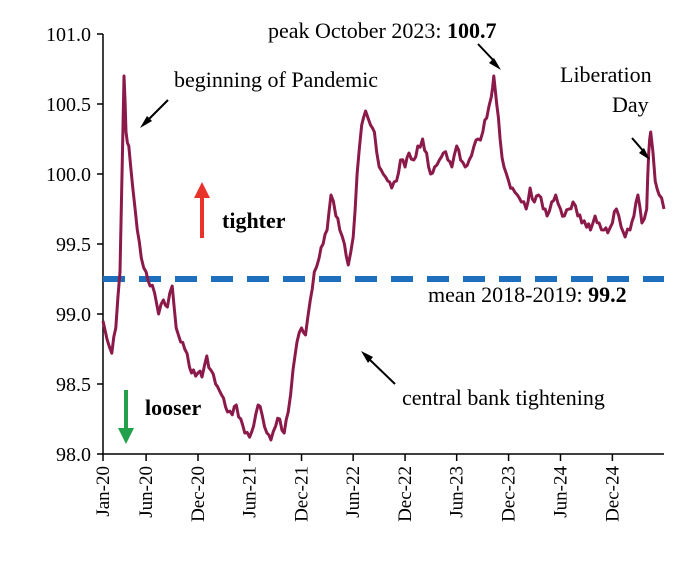  I want to click on x-tick-label: Dec-21, so click(302, 494).